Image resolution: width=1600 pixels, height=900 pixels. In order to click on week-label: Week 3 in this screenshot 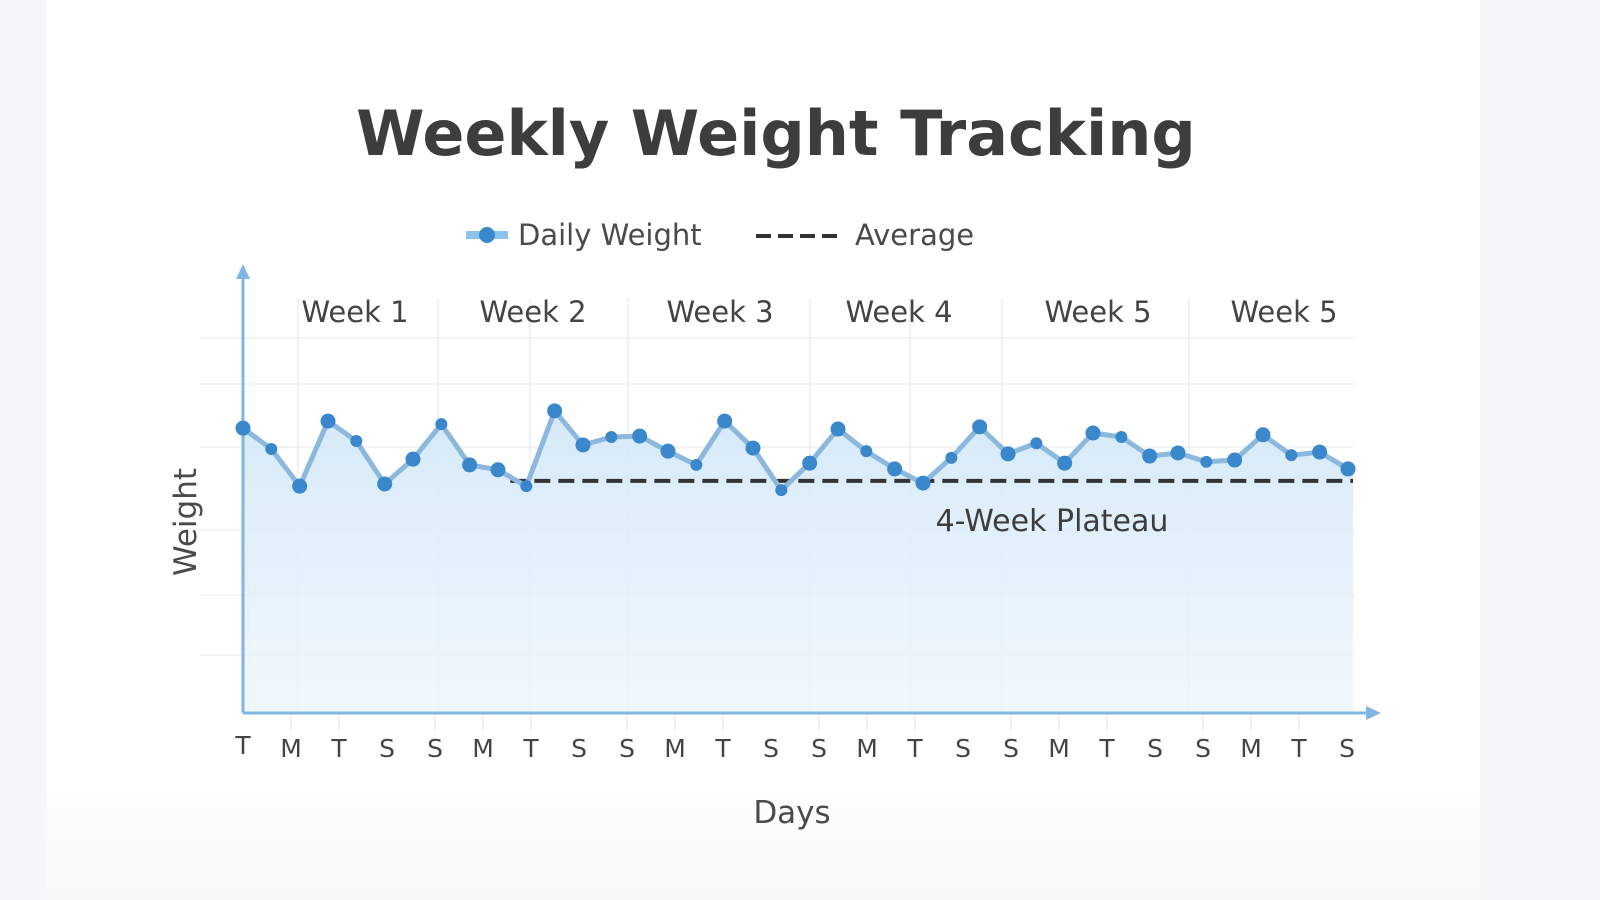, I will do `click(719, 312)`.